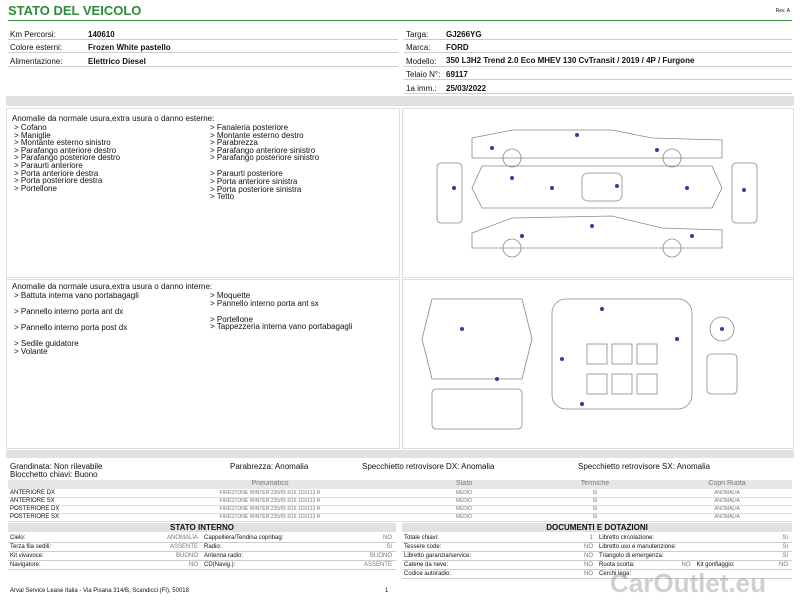 This screenshot has width=800, height=600. I want to click on summary-key-lock: Blocchetto chiavi: Buono, so click(54, 474).